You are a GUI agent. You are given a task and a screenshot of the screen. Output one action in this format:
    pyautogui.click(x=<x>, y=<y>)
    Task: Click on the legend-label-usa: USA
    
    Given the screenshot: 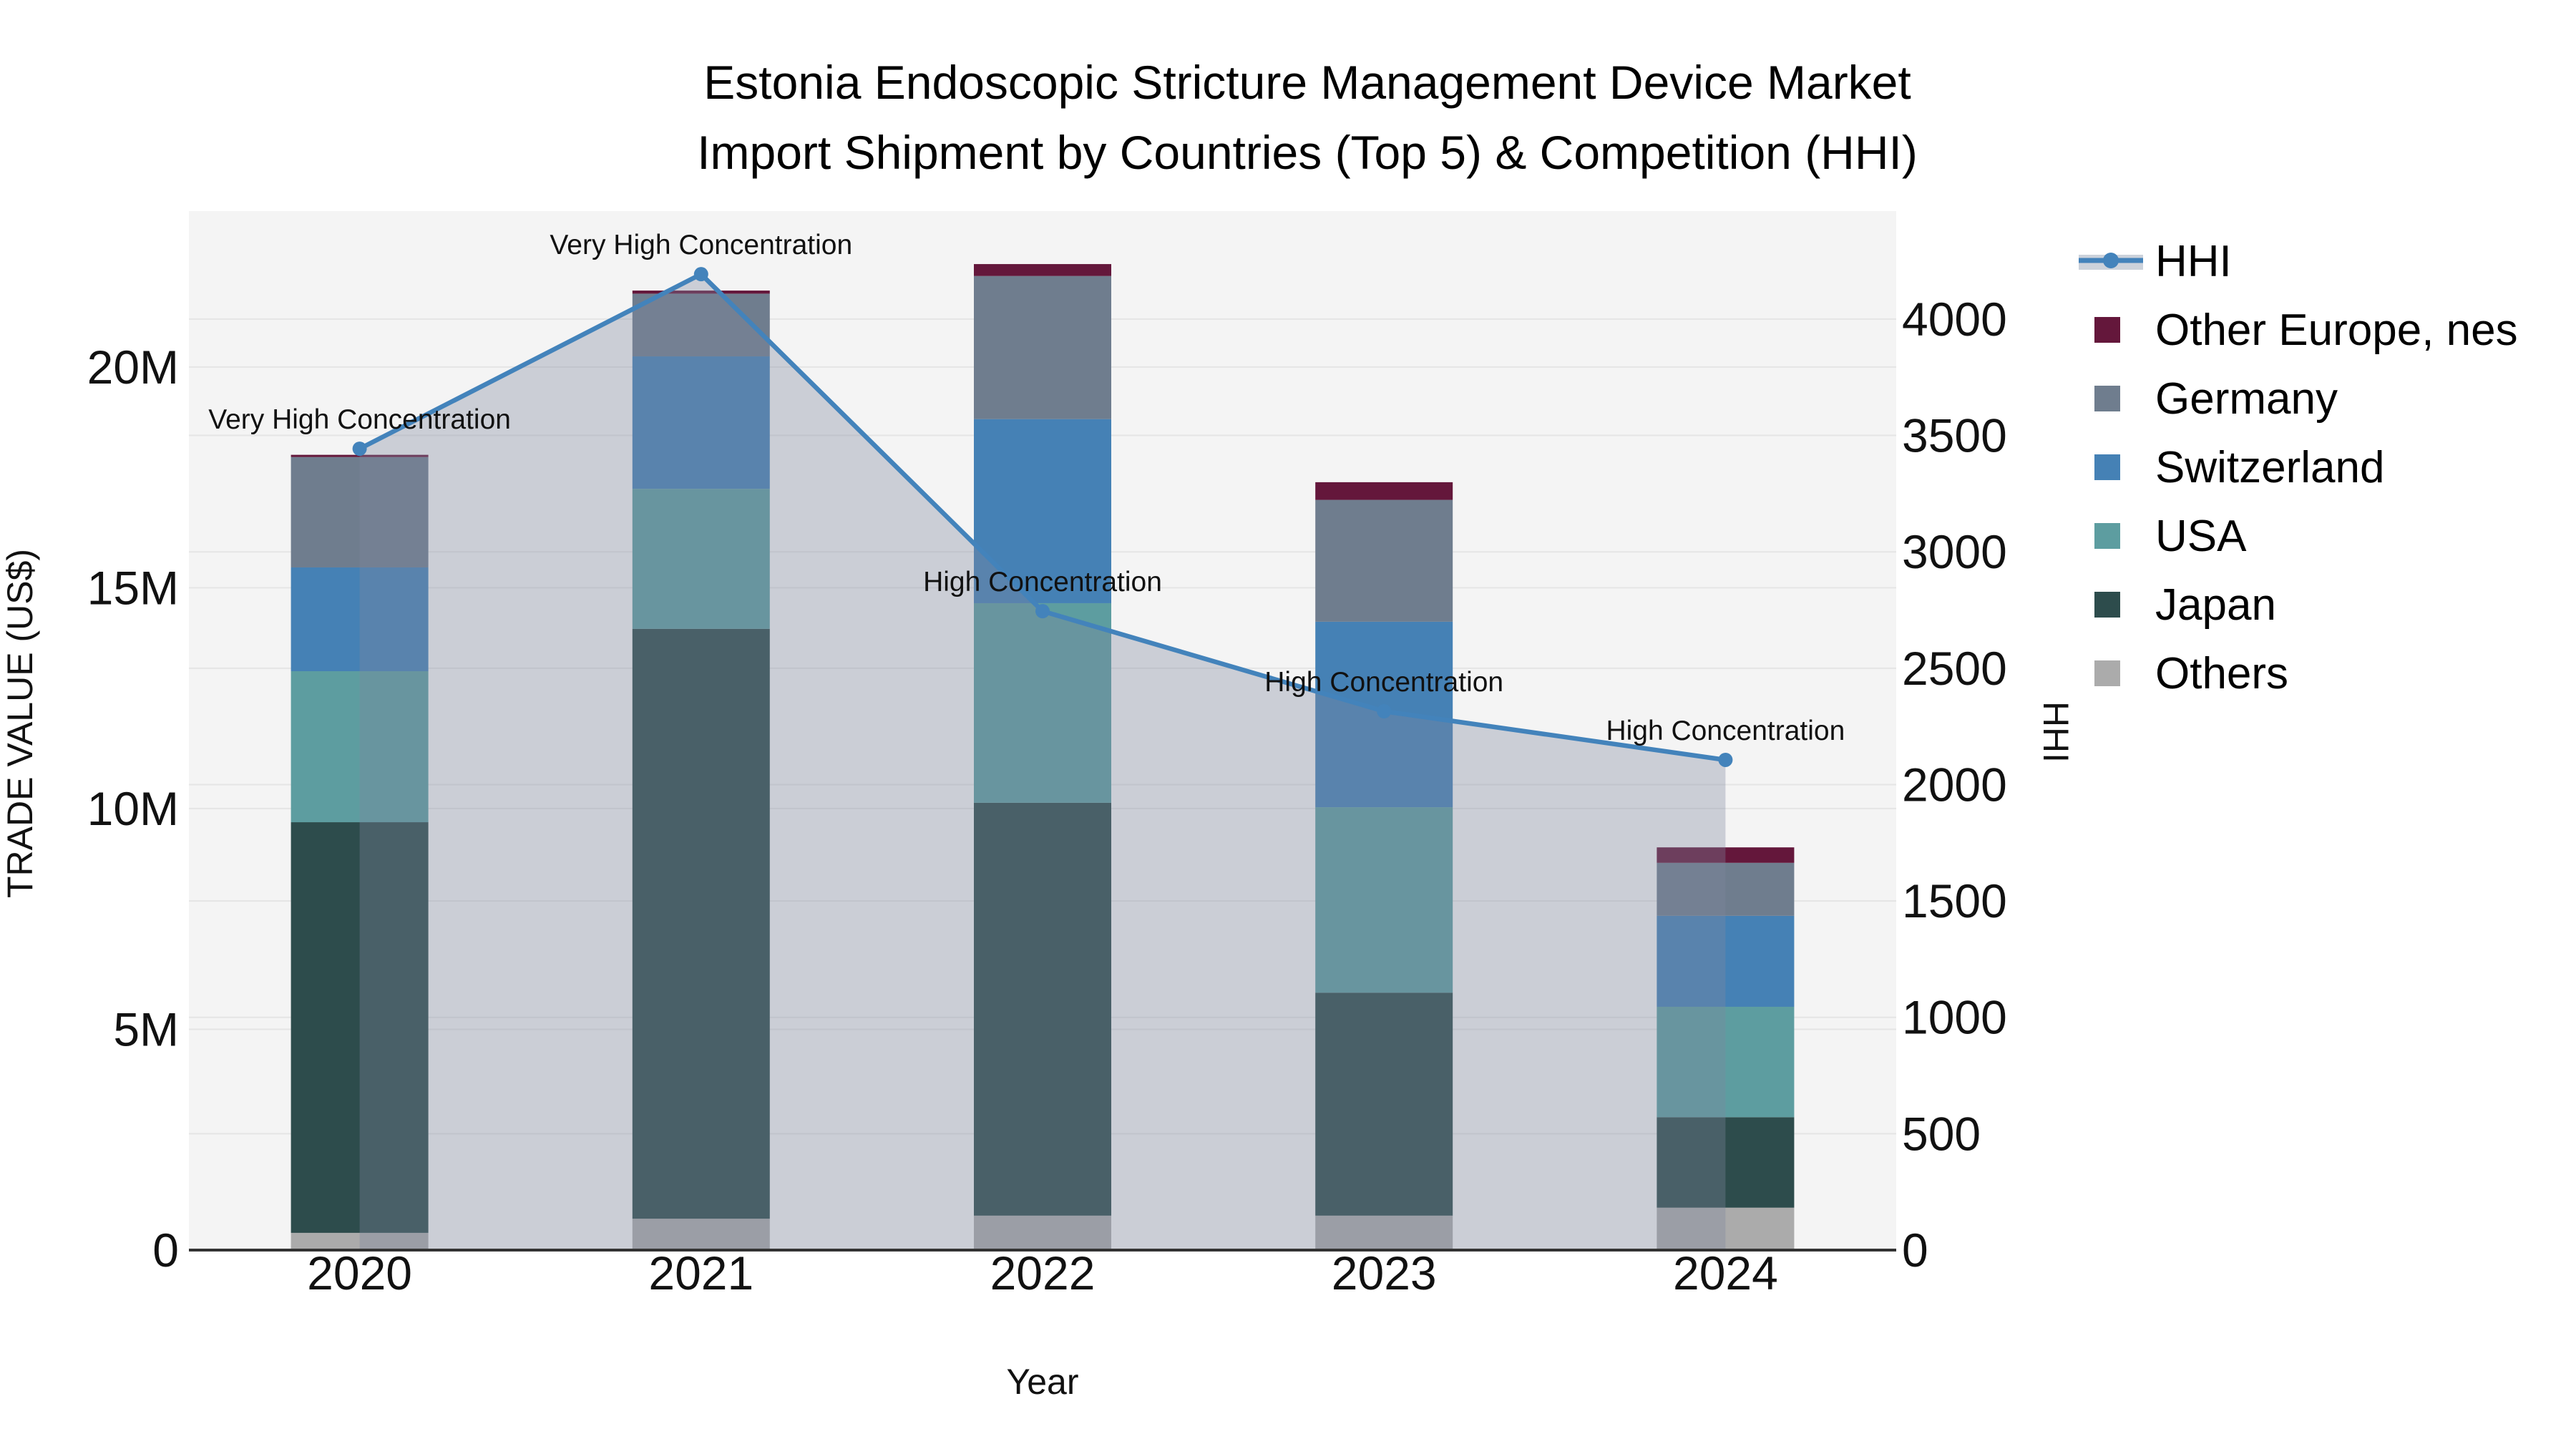 What is the action you would take?
    pyautogui.click(x=2201, y=536)
    